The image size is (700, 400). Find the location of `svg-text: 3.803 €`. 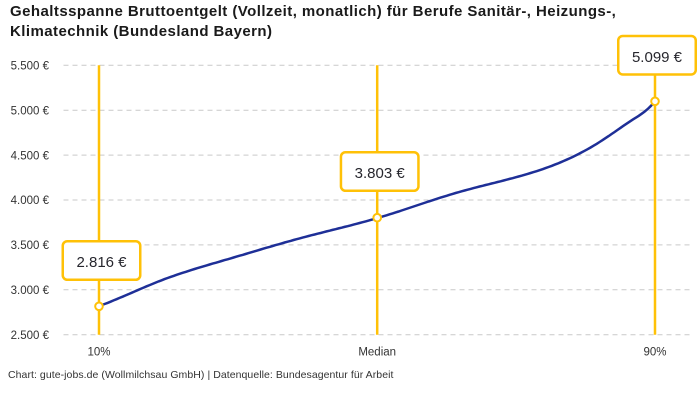

svg-text: 3.803 € is located at coordinates (380, 173).